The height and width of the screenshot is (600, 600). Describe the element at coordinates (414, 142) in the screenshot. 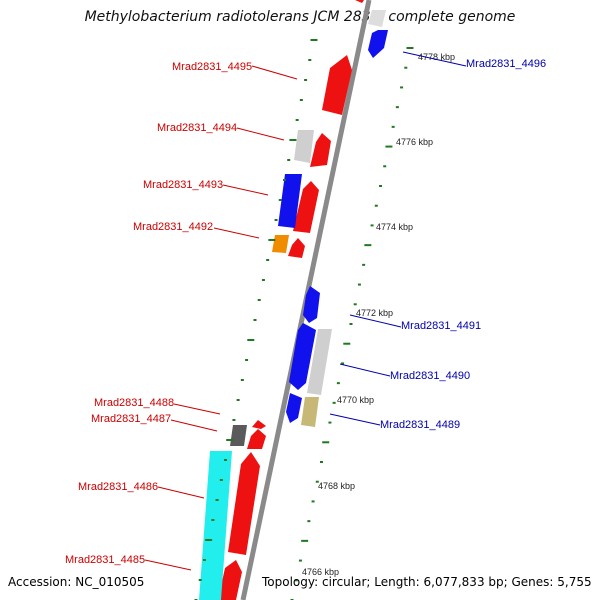

I see `scale-label-4776: 4776 kbp` at that location.